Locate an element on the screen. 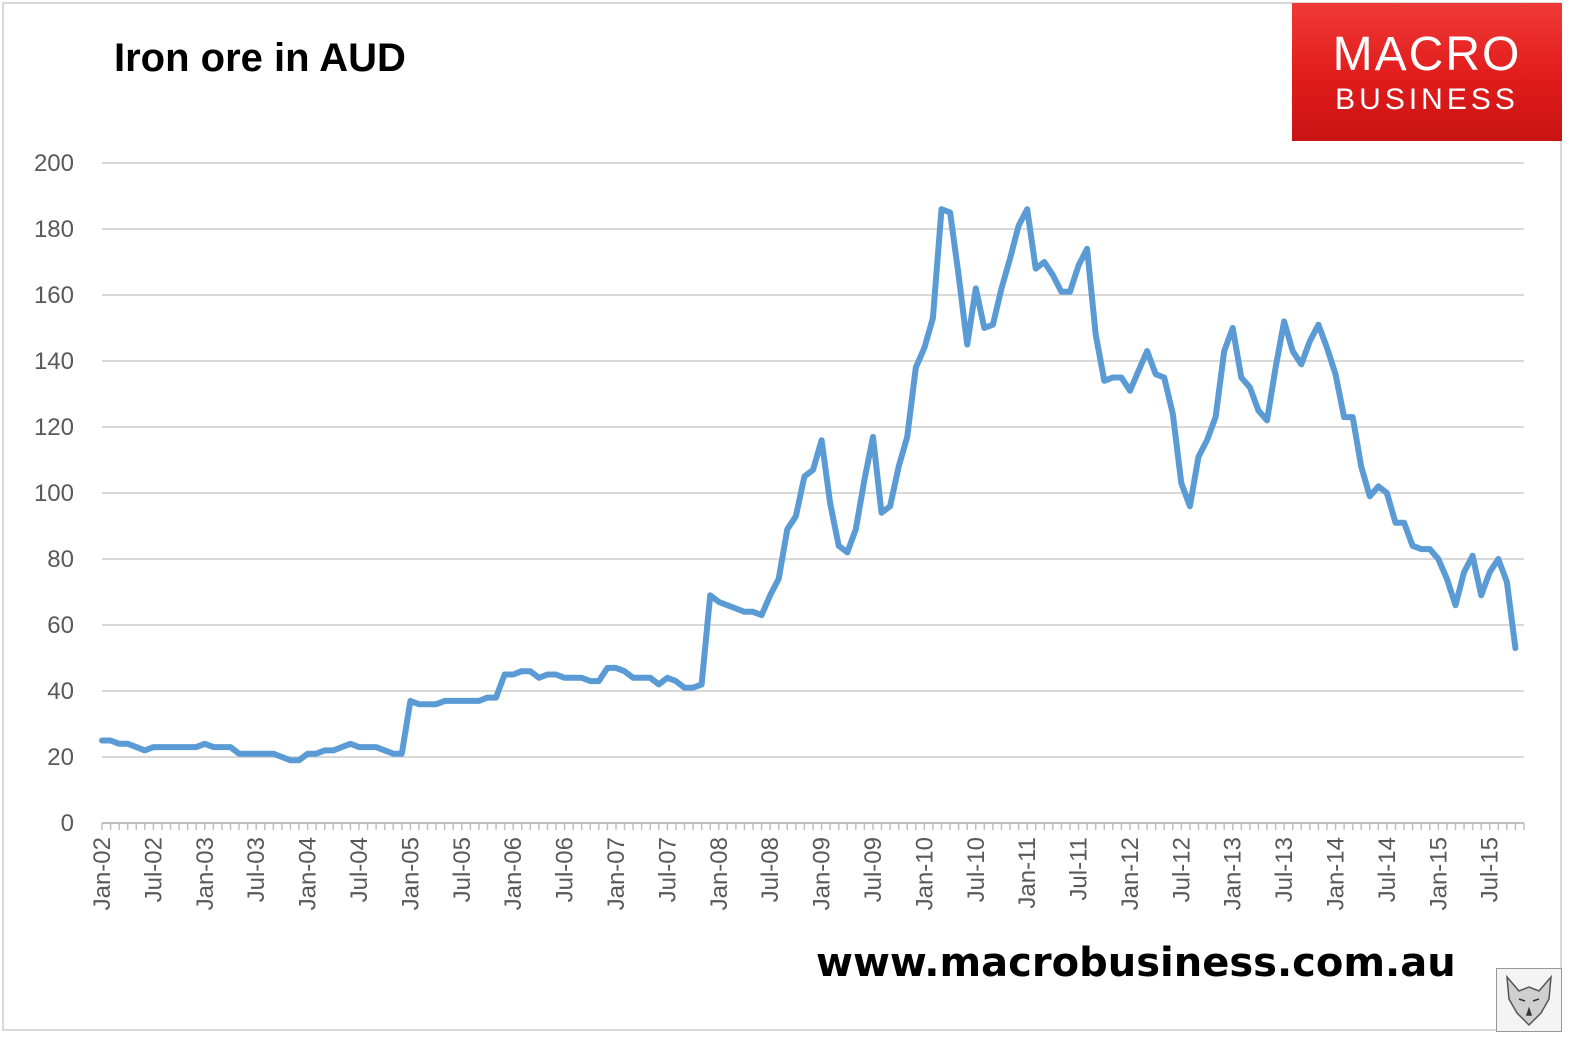 Image resolution: width=1584 pixels, height=1045 pixels. y-tick-label: 160 is located at coordinates (54, 295).